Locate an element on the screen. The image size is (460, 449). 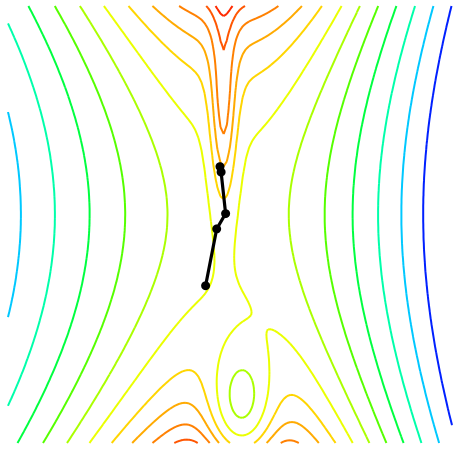
optimizer-path is located at coordinates (216, 226).